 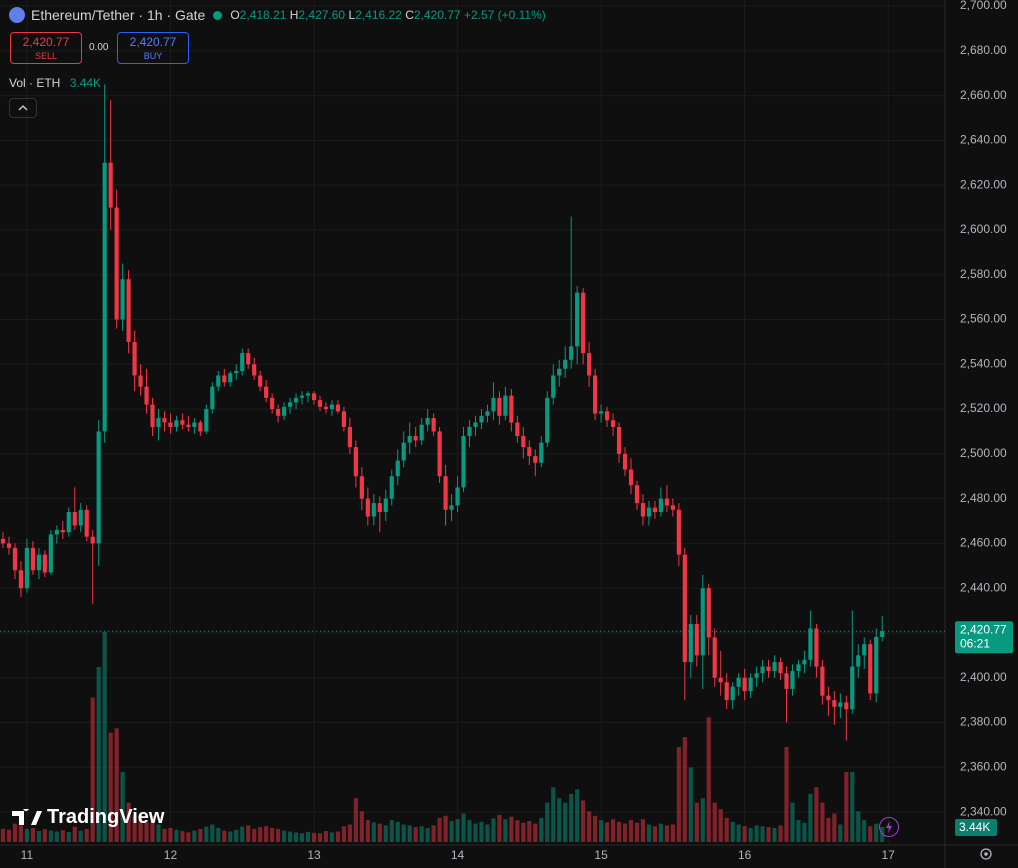 I want to click on y-tick-label: 2,400.00, so click(x=983, y=677).